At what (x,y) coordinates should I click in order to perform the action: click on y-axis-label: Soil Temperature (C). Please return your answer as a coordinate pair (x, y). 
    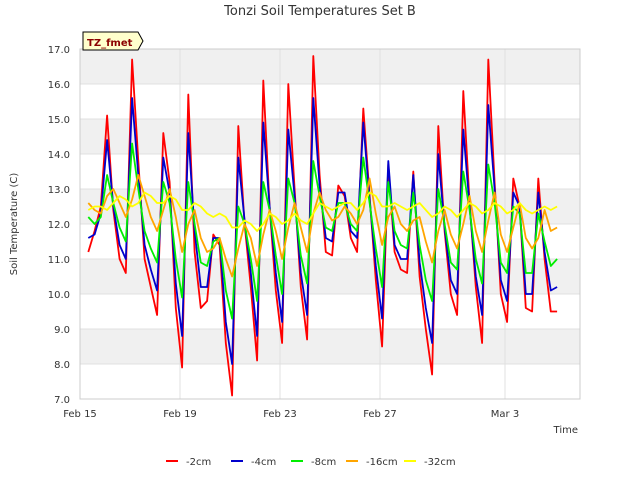
    Looking at the image, I should click on (14, 224).